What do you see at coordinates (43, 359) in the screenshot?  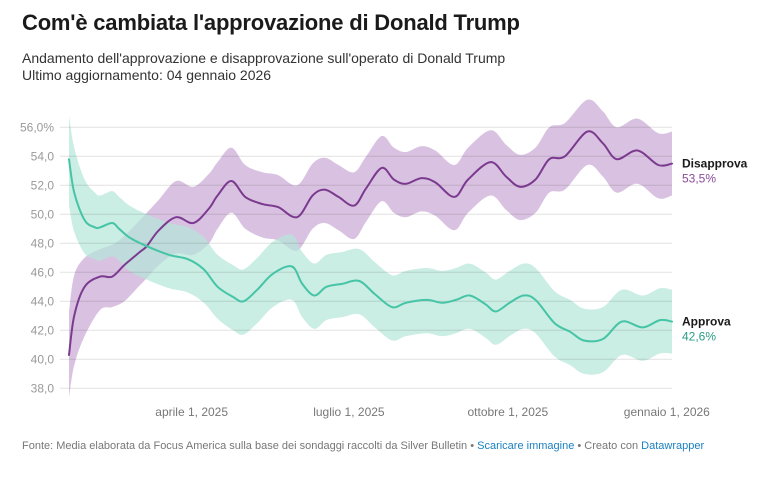 I see `y-tick-label: 40,0` at bounding box center [43, 359].